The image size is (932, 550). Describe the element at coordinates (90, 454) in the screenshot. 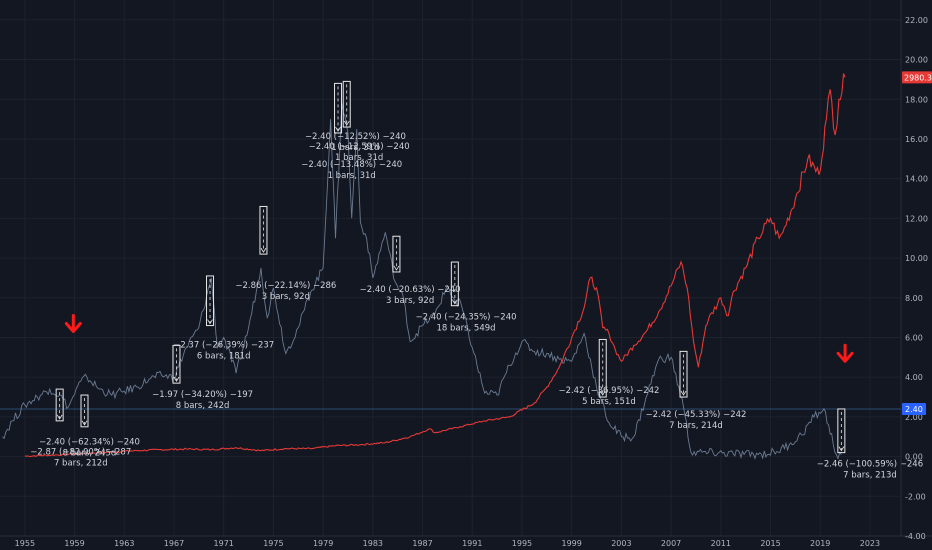

I see `measure-label: 8 bars, 245d` at that location.